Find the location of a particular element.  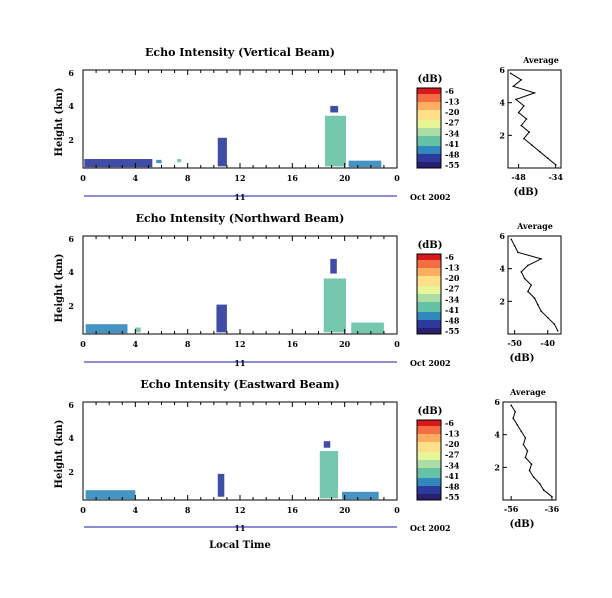

colorbar-tick-label: -34 is located at coordinates (452, 133).